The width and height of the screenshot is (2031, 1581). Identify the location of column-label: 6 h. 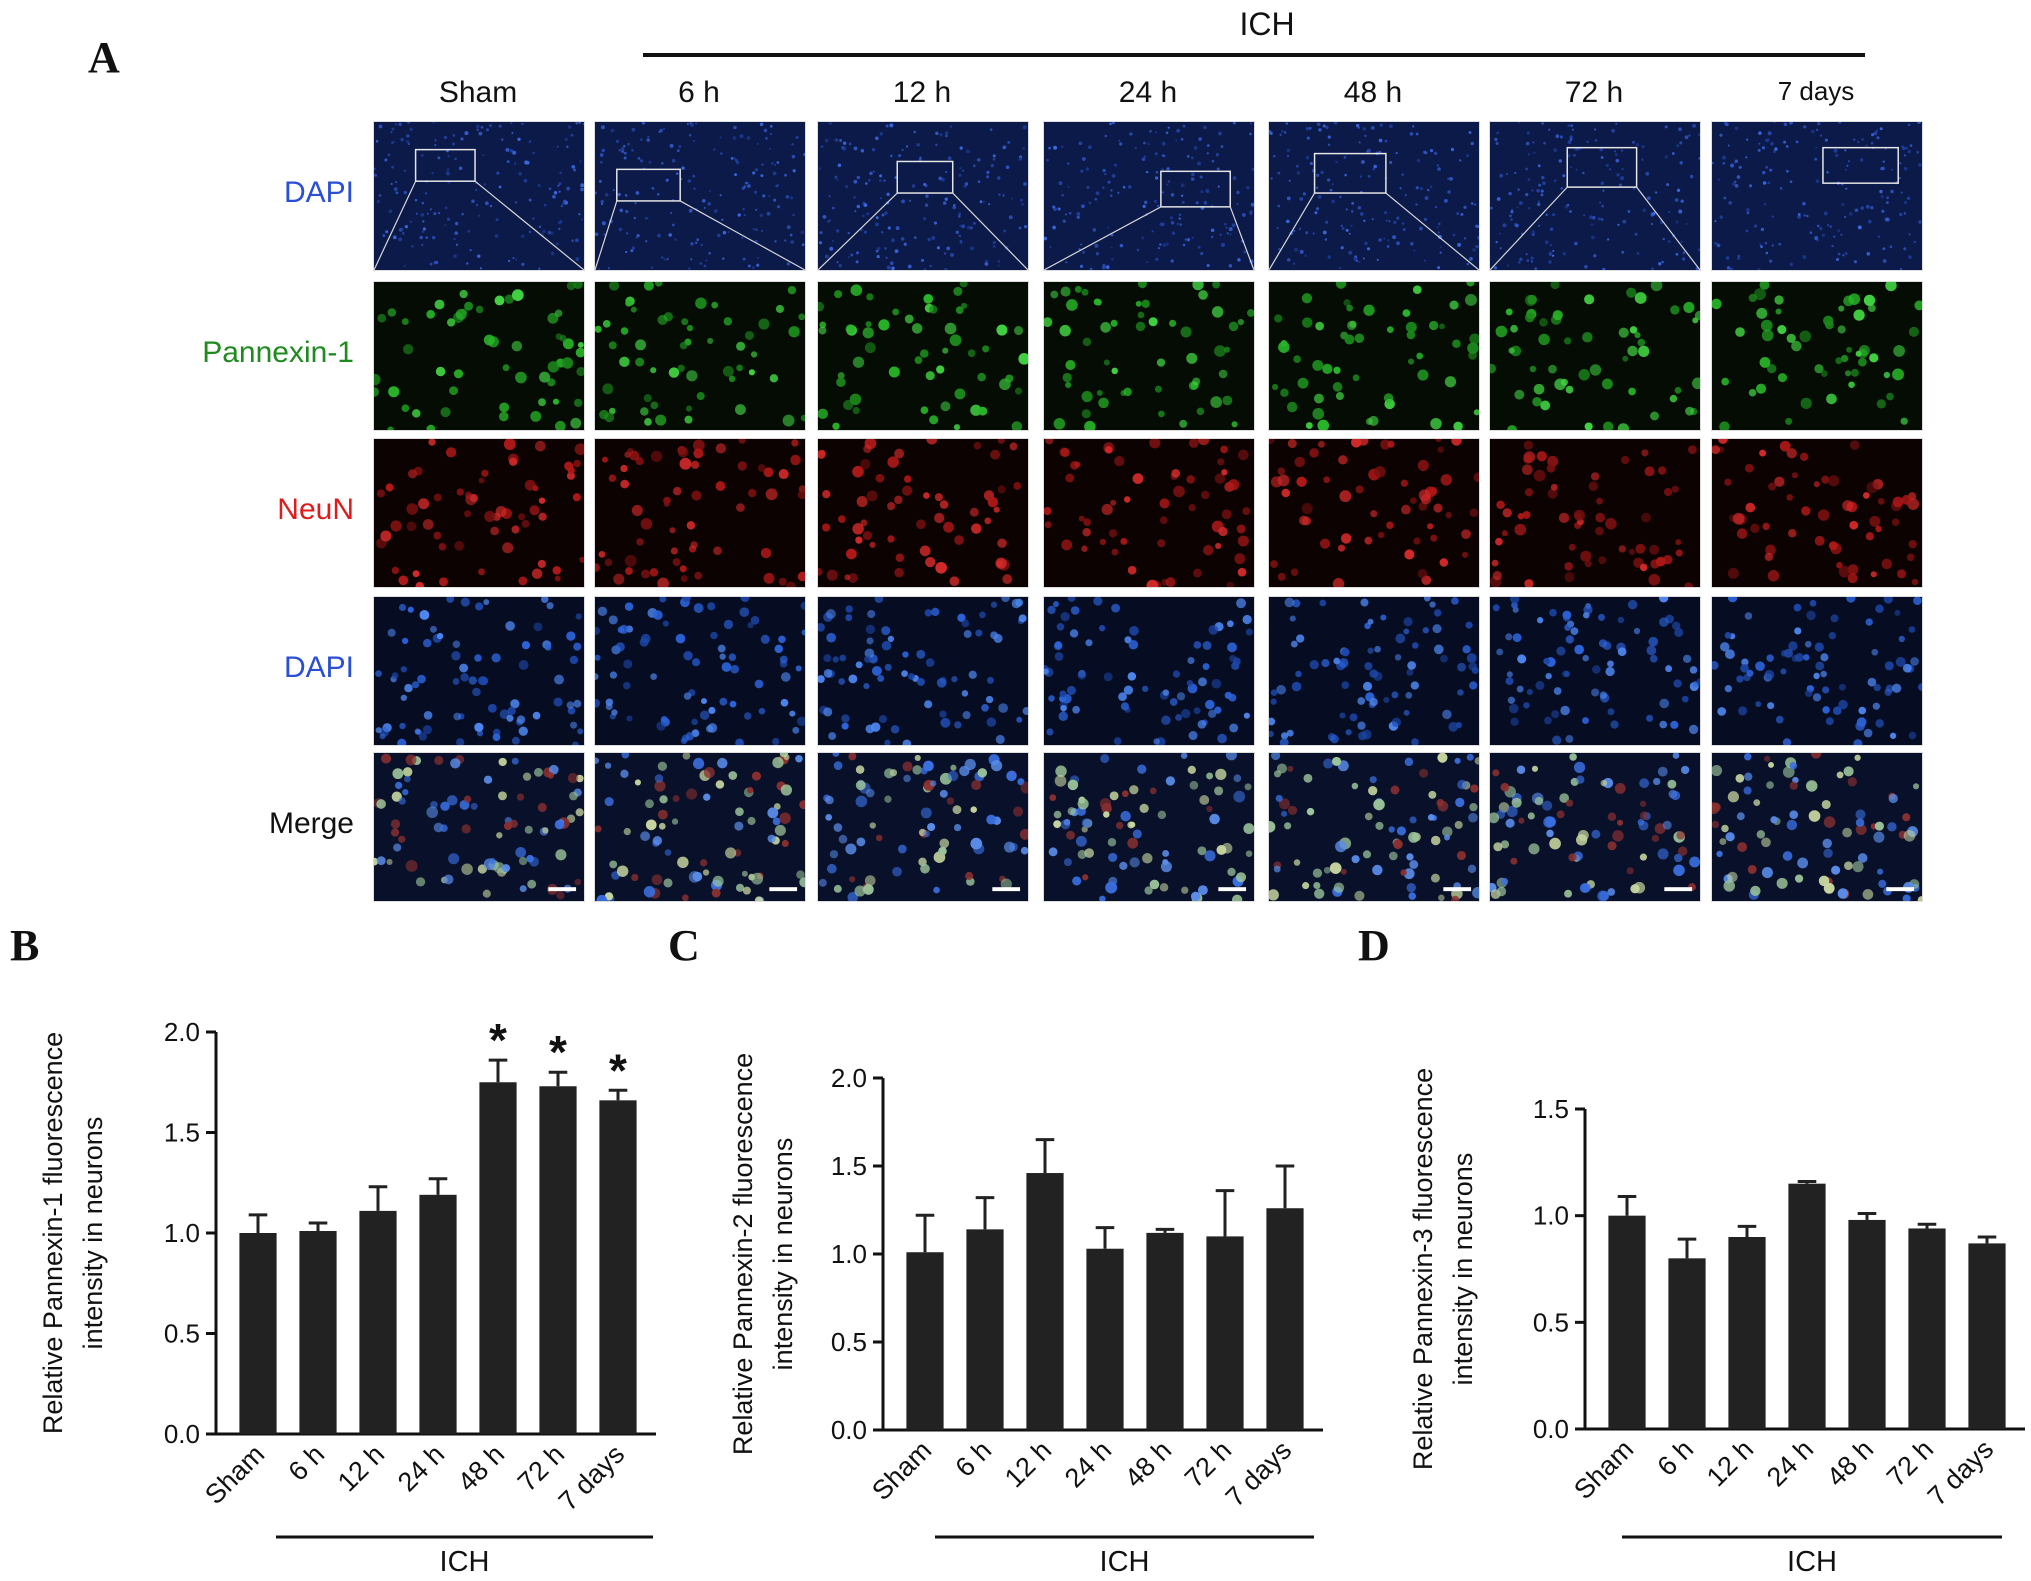
(699, 92).